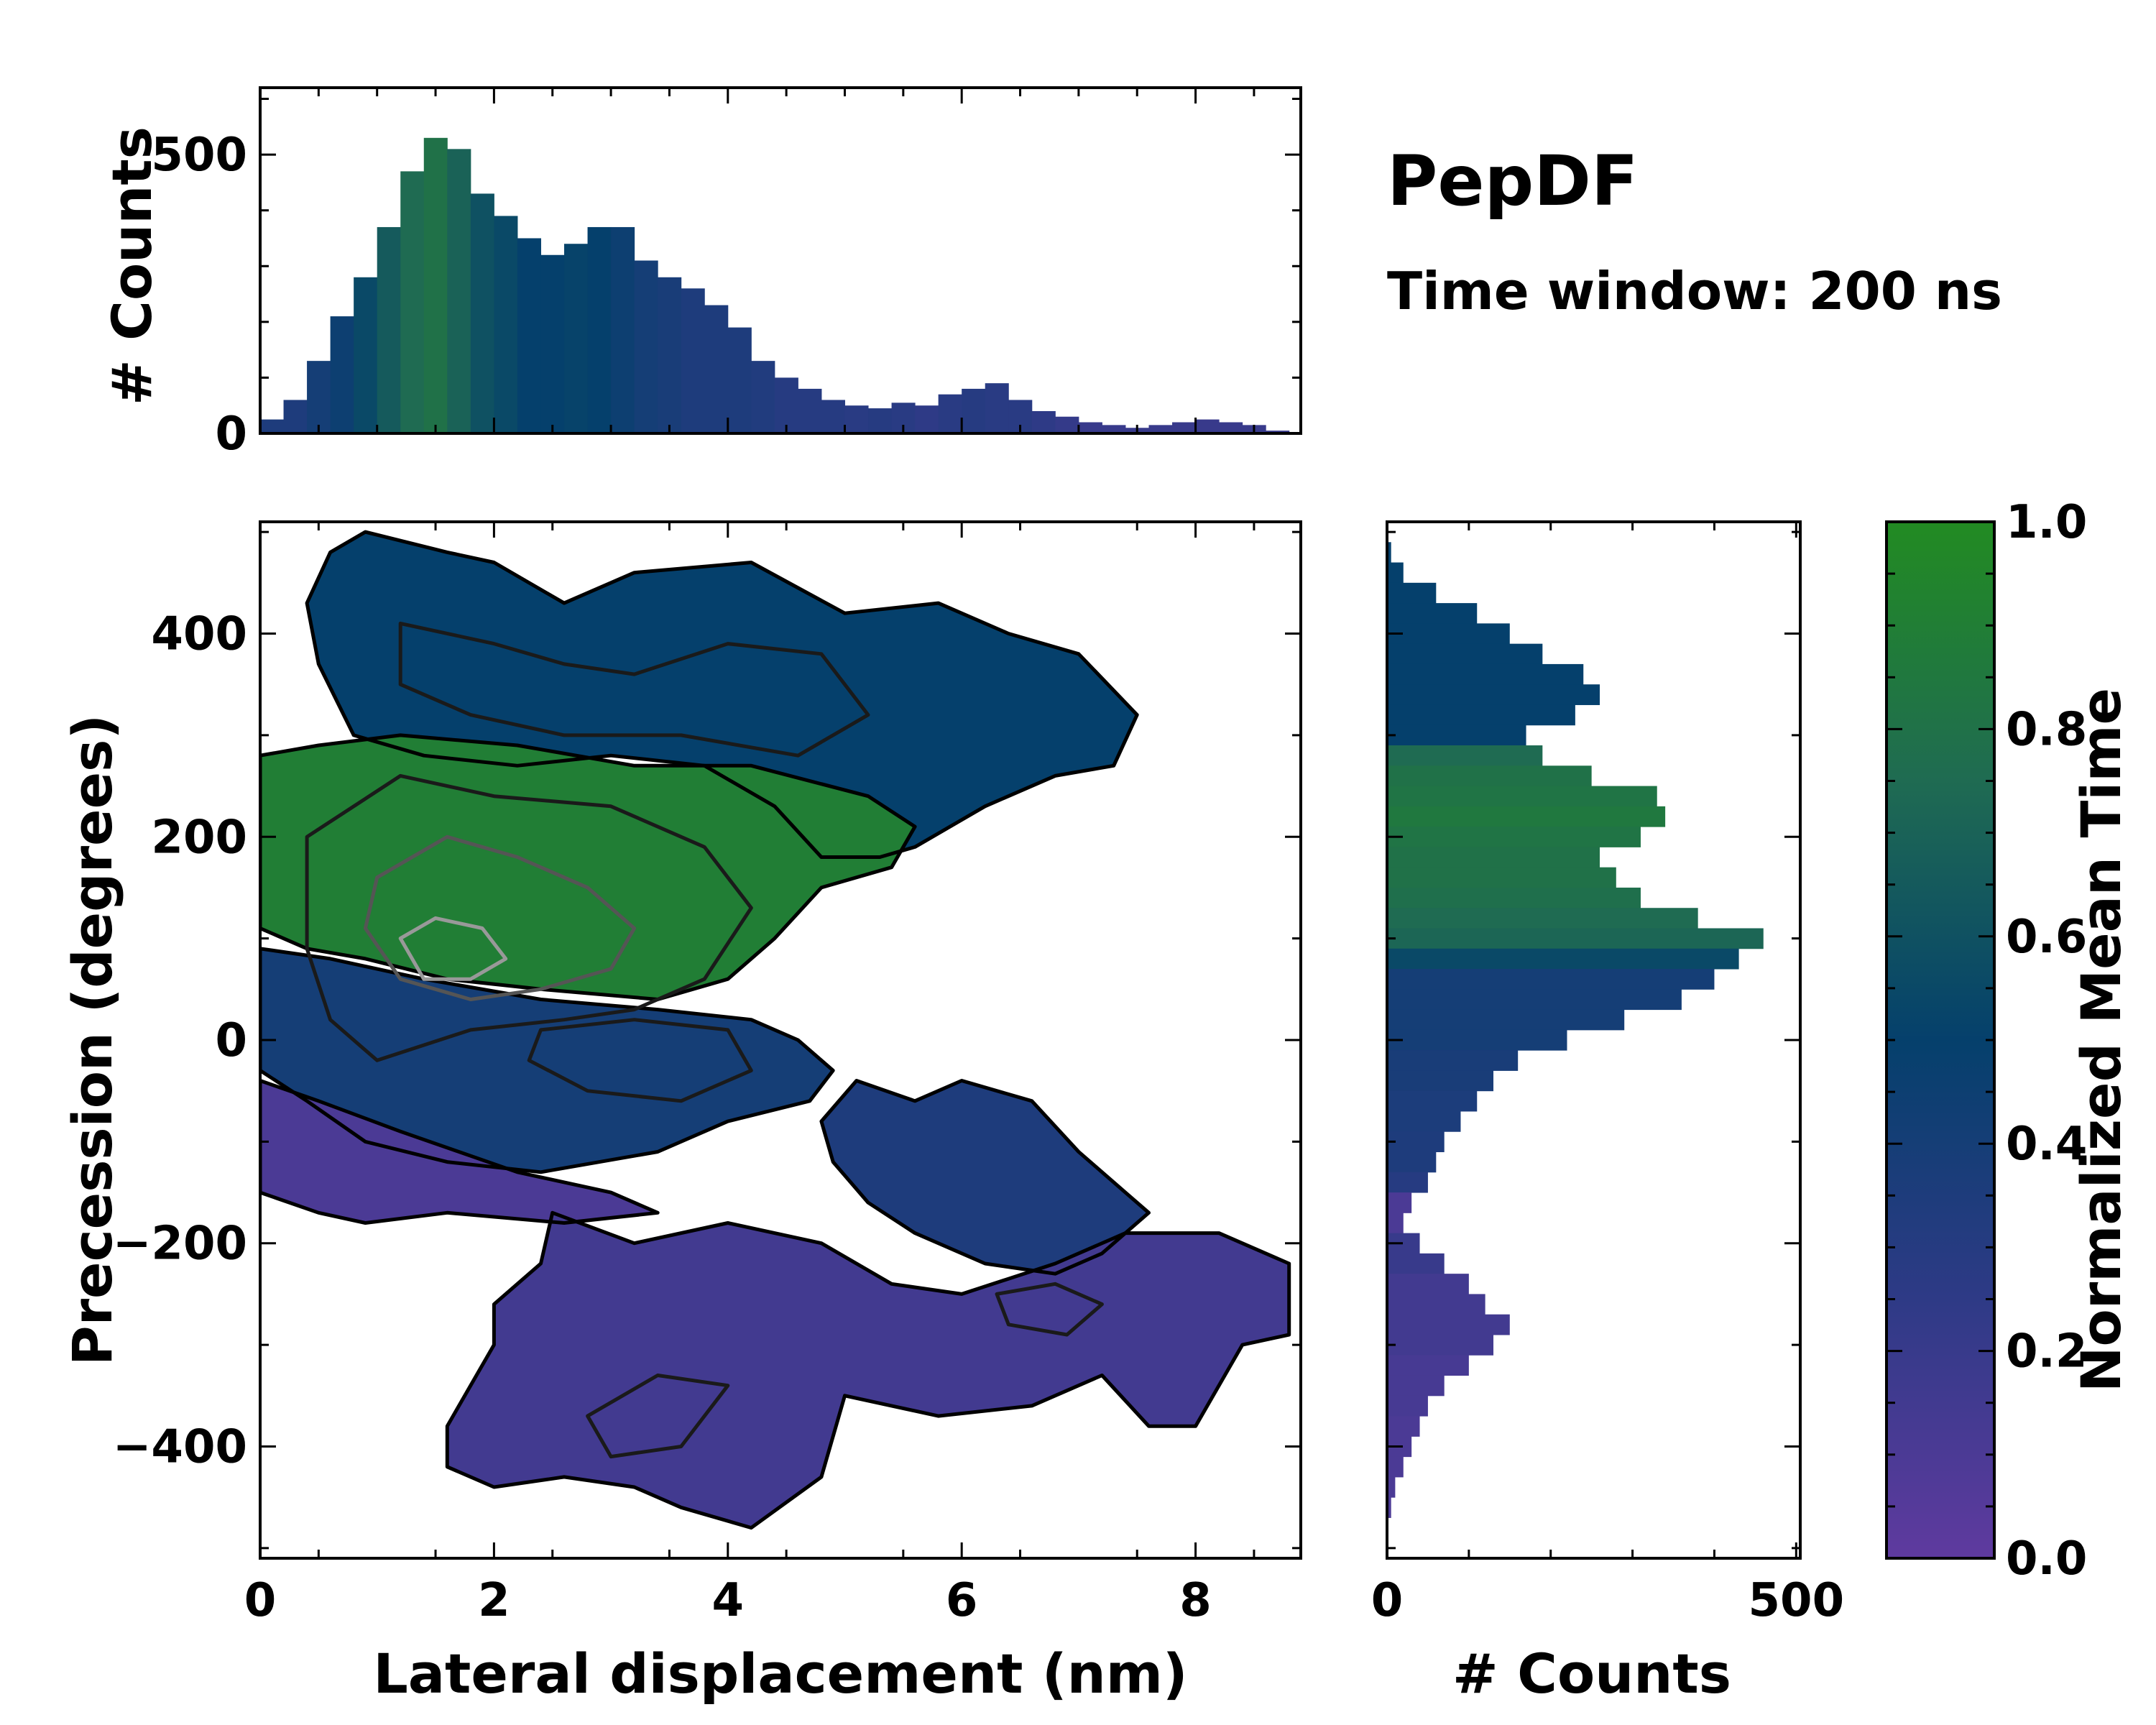 Image resolution: width=2156 pixels, height=1725 pixels. I want to click on region-middle-green-outline, so click(588, 867).